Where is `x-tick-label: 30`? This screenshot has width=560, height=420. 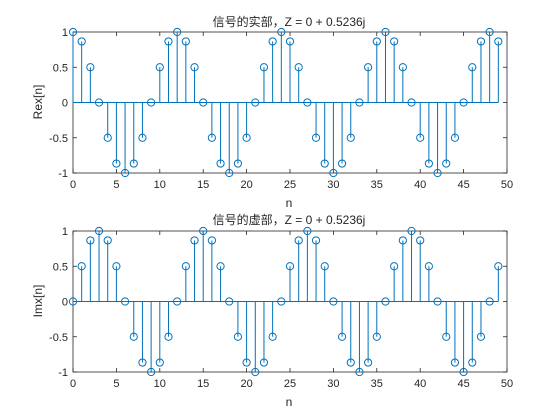 x-tick-label: 30 is located at coordinates (333, 185).